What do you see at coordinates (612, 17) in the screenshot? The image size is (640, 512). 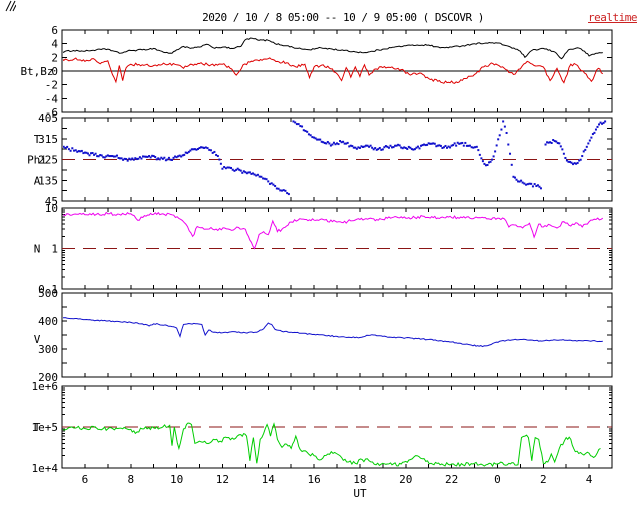 I see `realtime-link: realtime` at bounding box center [612, 17].